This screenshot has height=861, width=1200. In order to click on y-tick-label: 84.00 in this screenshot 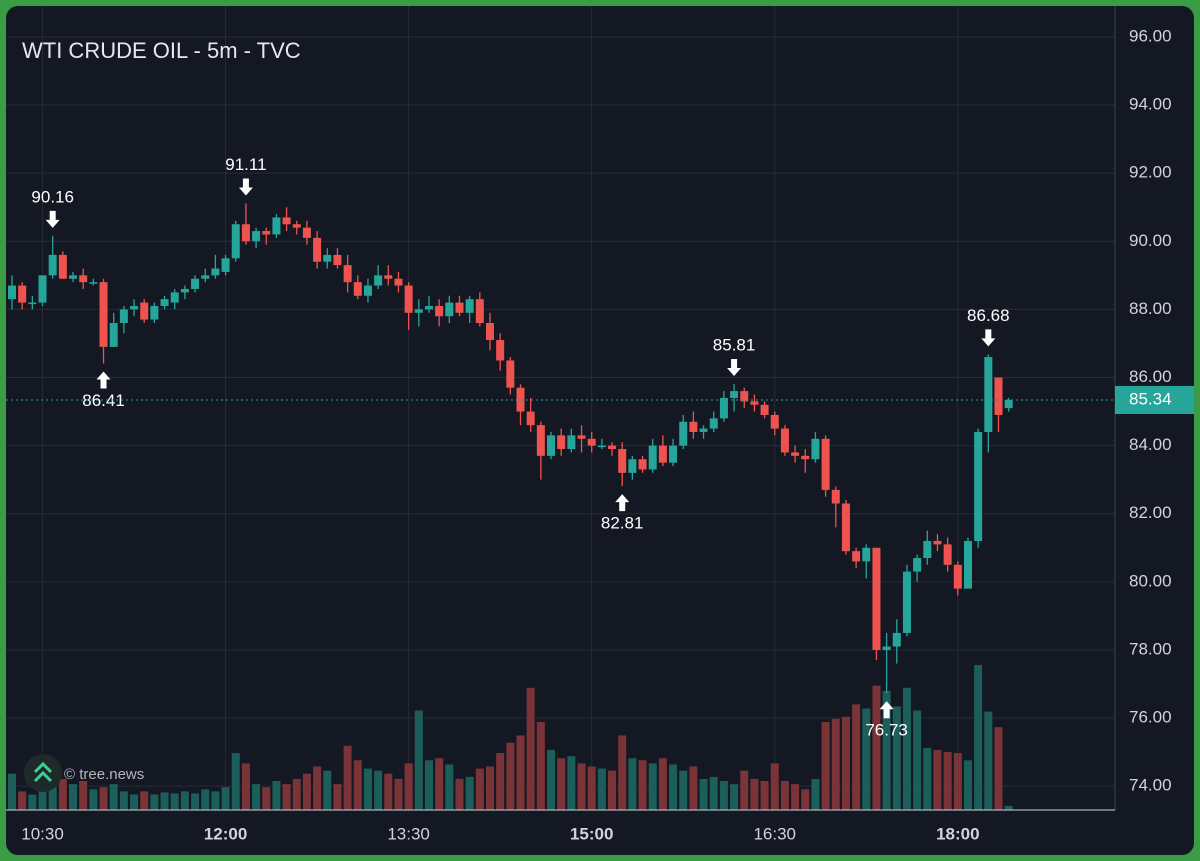, I will do `click(1150, 444)`.